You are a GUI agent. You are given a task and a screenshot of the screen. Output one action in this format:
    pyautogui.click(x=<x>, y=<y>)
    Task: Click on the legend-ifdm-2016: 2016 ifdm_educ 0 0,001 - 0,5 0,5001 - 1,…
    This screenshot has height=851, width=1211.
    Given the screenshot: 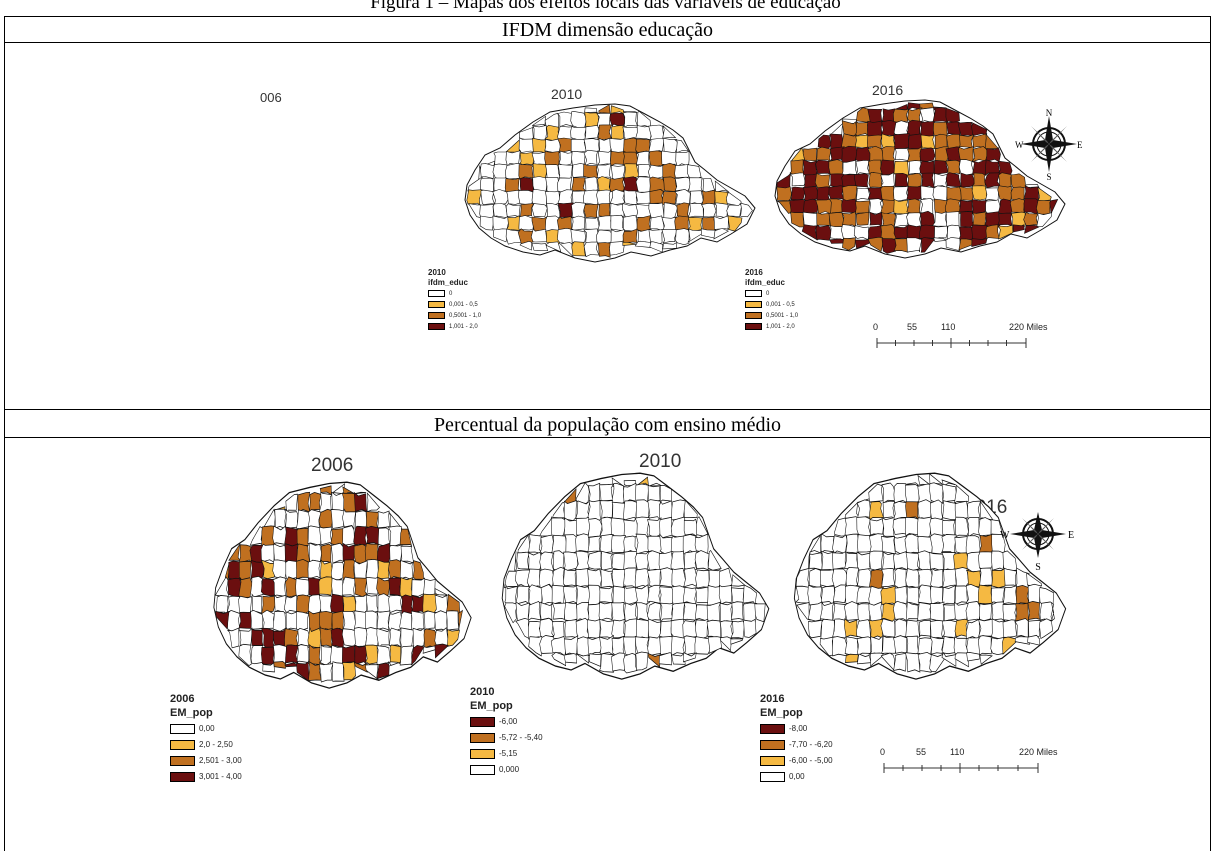 What is the action you would take?
    pyautogui.click(x=771, y=300)
    